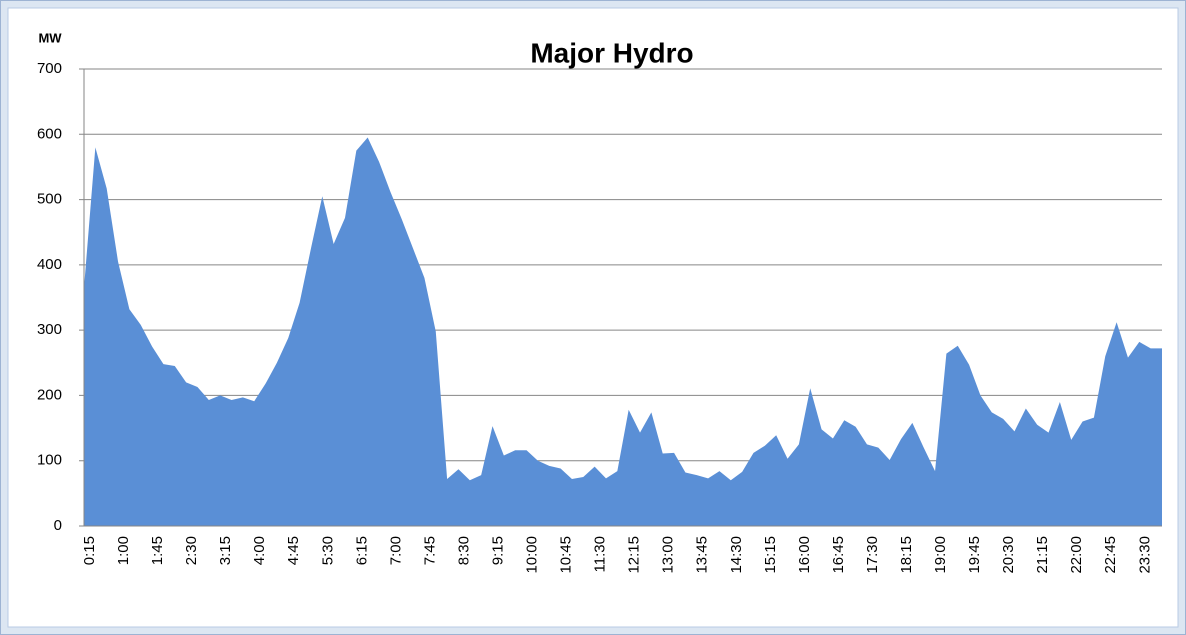 Image resolution: width=1186 pixels, height=635 pixels. What do you see at coordinates (89, 550) in the screenshot?
I see `x-tick-label: 0:15` at bounding box center [89, 550].